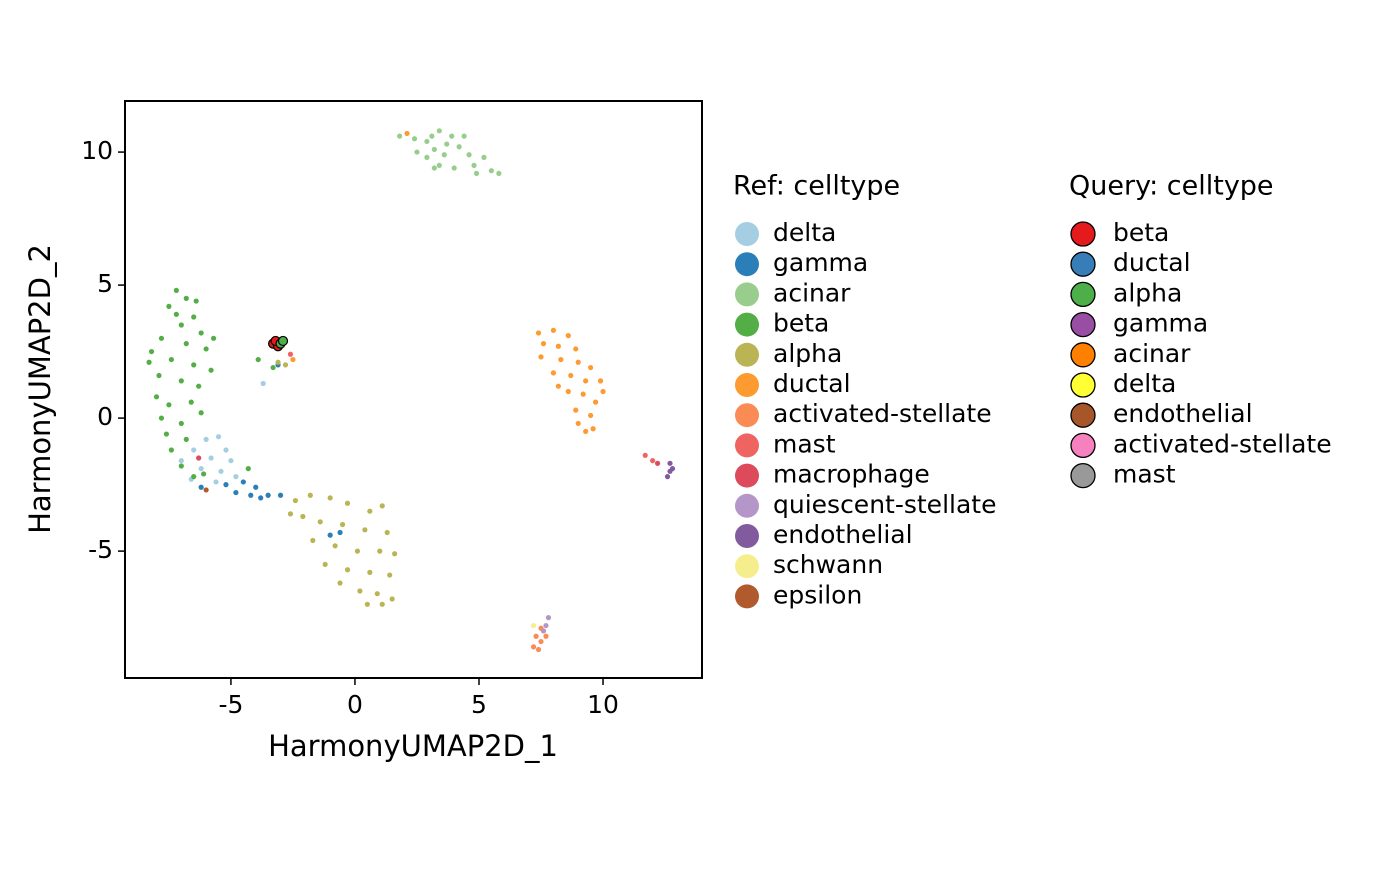 This screenshot has width=1400, height=870. What do you see at coordinates (1152, 262) in the screenshot?
I see `legend-label: ductal` at bounding box center [1152, 262].